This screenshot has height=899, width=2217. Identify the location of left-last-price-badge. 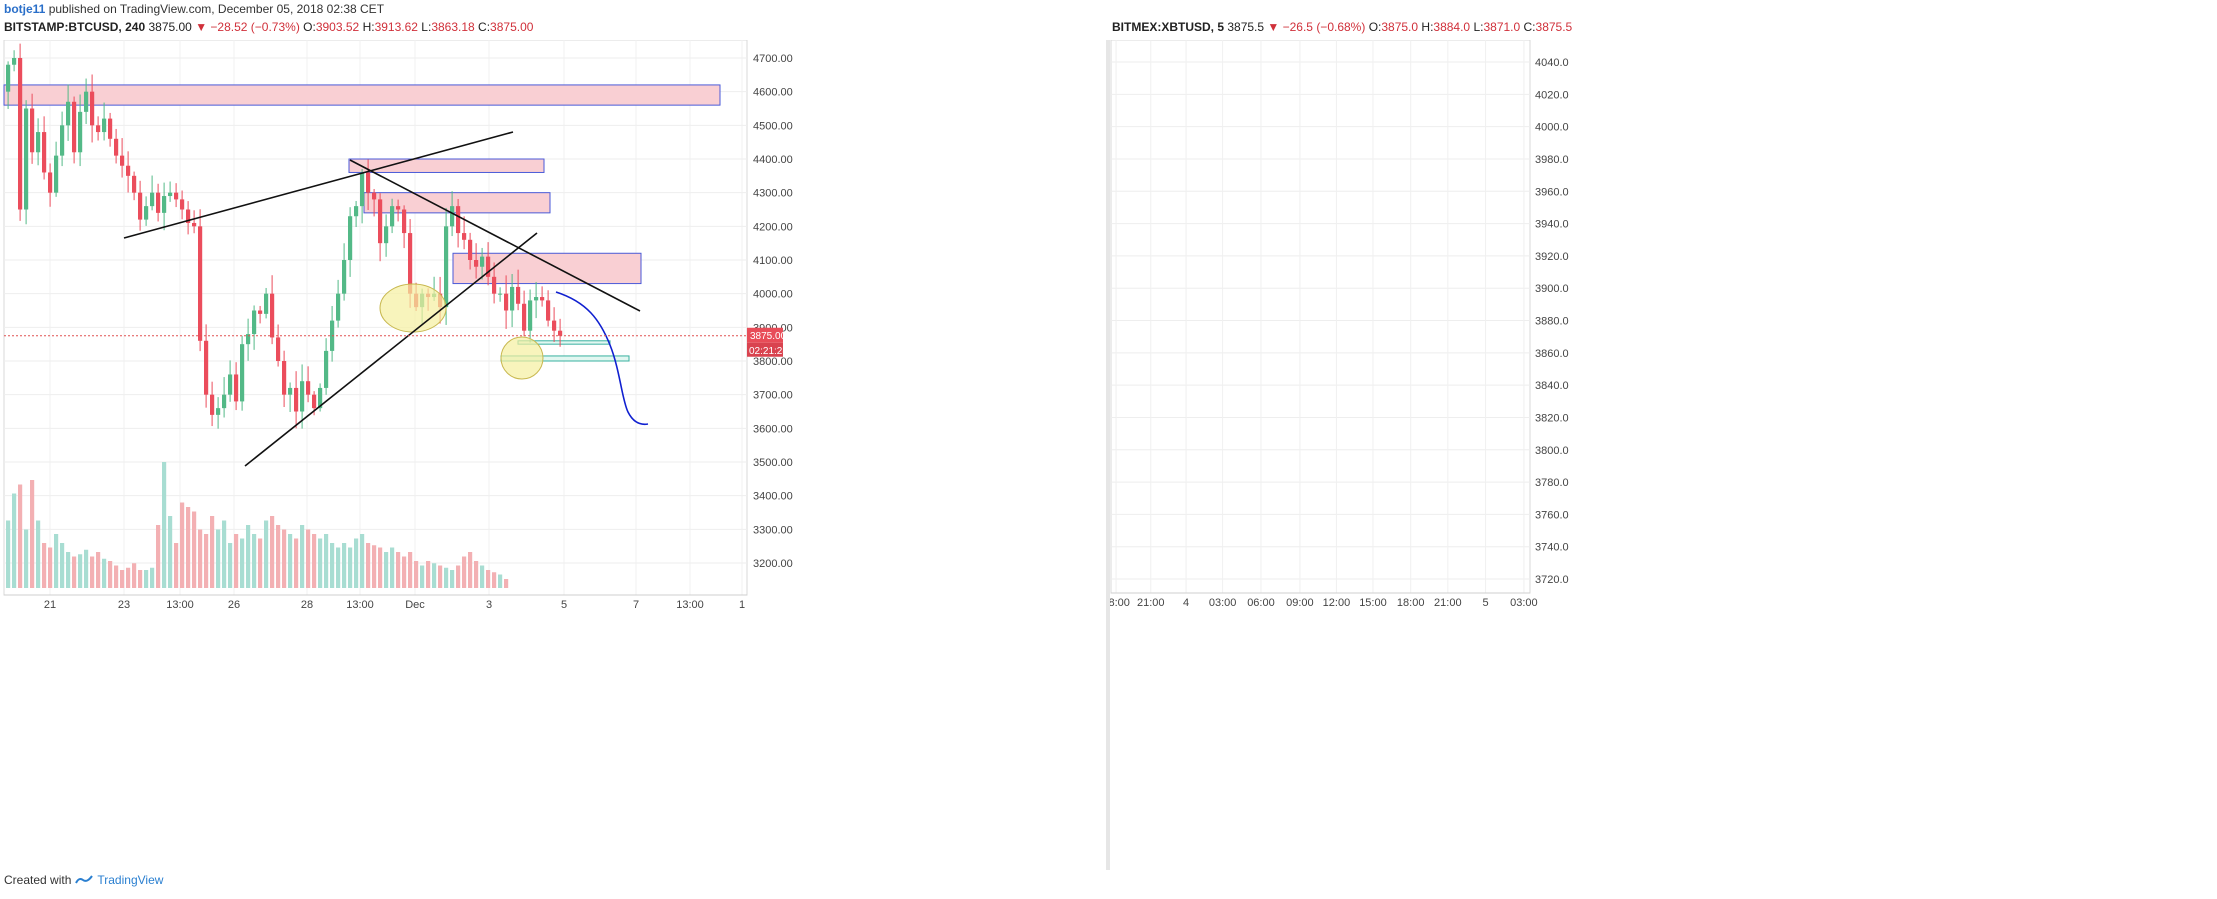
(765, 335).